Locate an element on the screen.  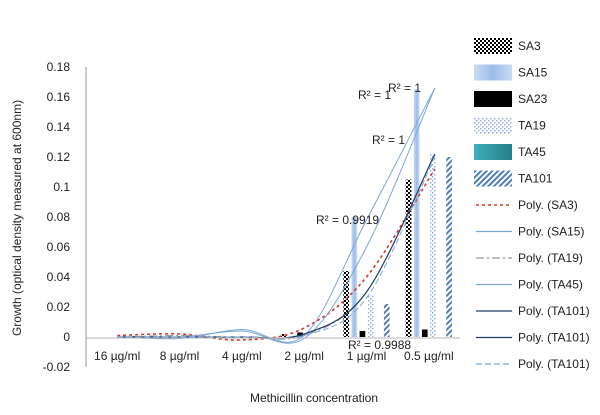
legend-label: SA23 is located at coordinates (533, 99).